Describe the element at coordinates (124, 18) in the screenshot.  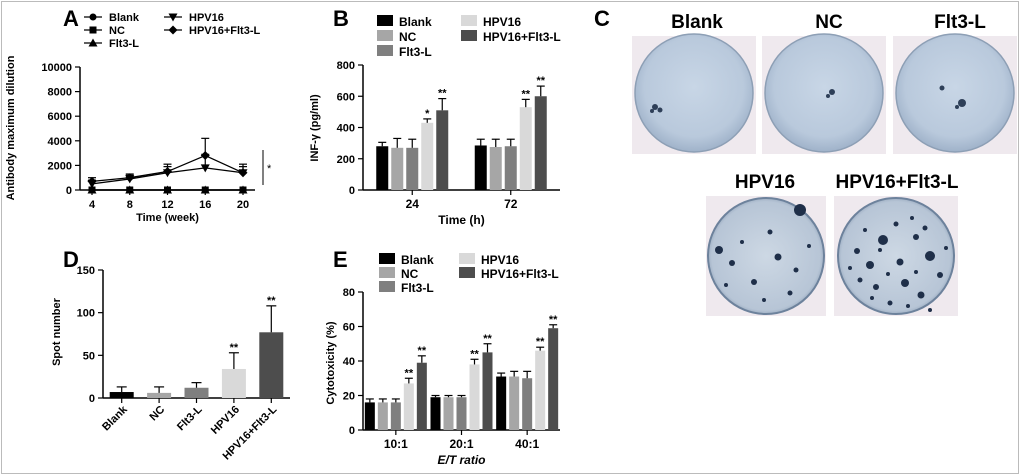
I see `panel-a-legend-label: Blank` at that location.